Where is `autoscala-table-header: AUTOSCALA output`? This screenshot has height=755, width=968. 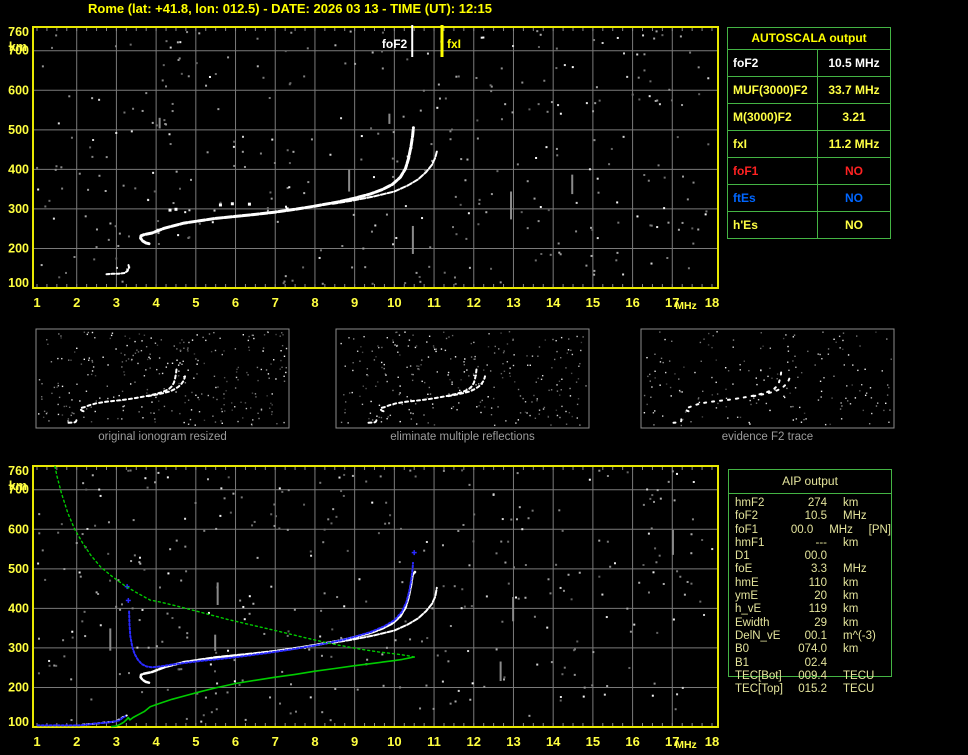
autoscala-table-header: AUTOSCALA output is located at coordinates (809, 39).